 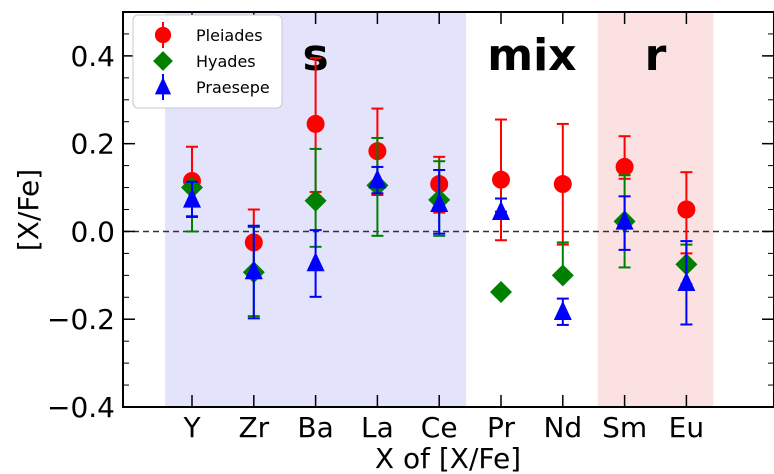 I want to click on y-tick-label: −0.2, so click(x=81, y=319).